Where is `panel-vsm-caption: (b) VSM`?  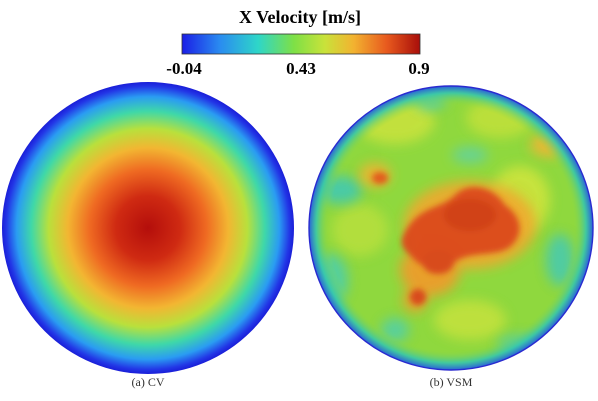 panel-vsm-caption: (b) VSM is located at coordinates (451, 382).